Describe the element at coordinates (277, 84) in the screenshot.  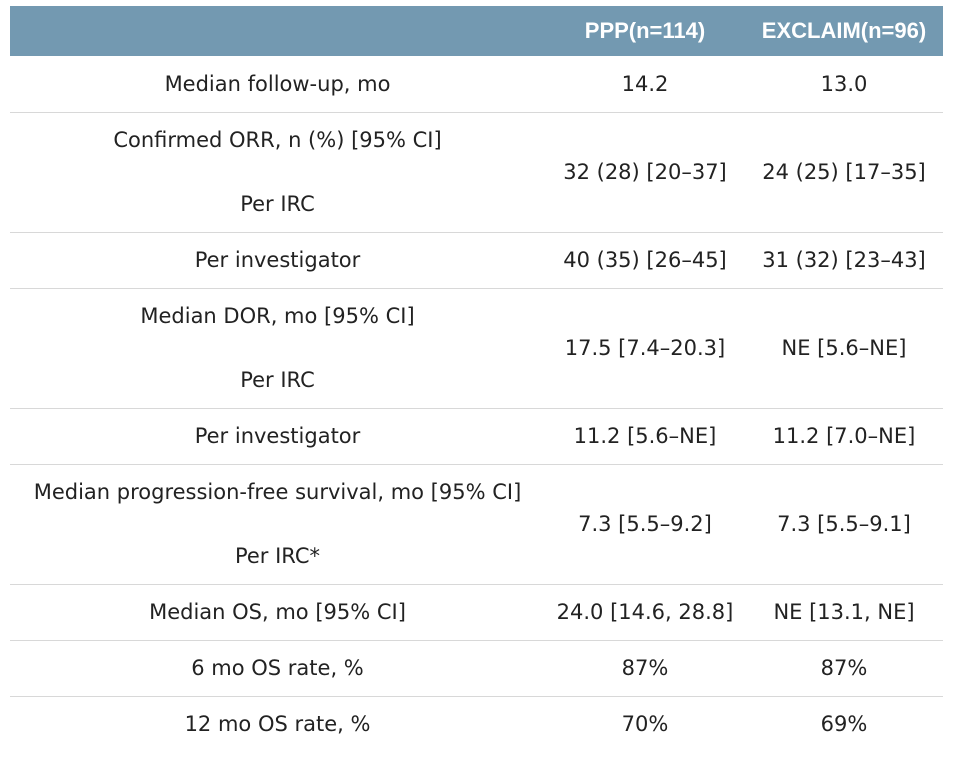
I see `row-label: Median follow-up, mo` at that location.